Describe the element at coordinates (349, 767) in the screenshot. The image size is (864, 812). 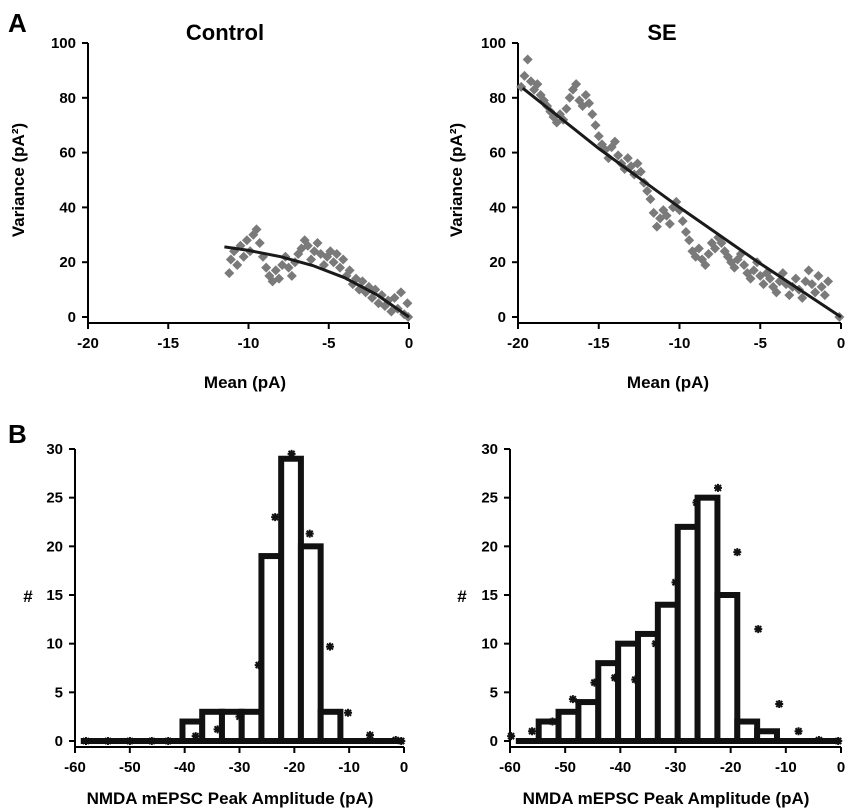
I see `x-tick-label: -10` at that location.